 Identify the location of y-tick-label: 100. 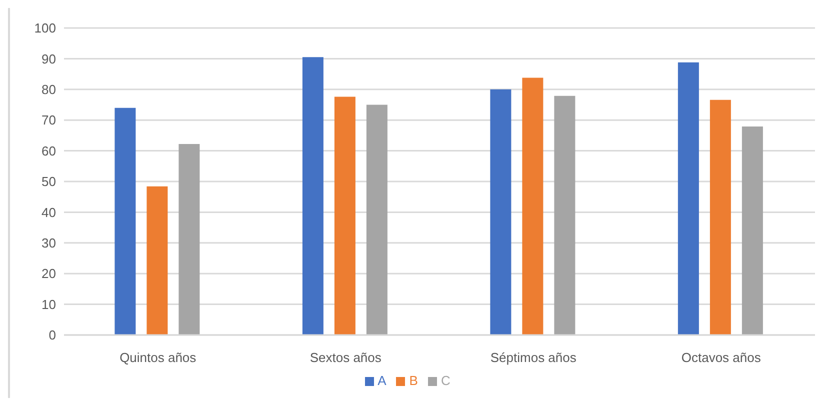
(45, 28).